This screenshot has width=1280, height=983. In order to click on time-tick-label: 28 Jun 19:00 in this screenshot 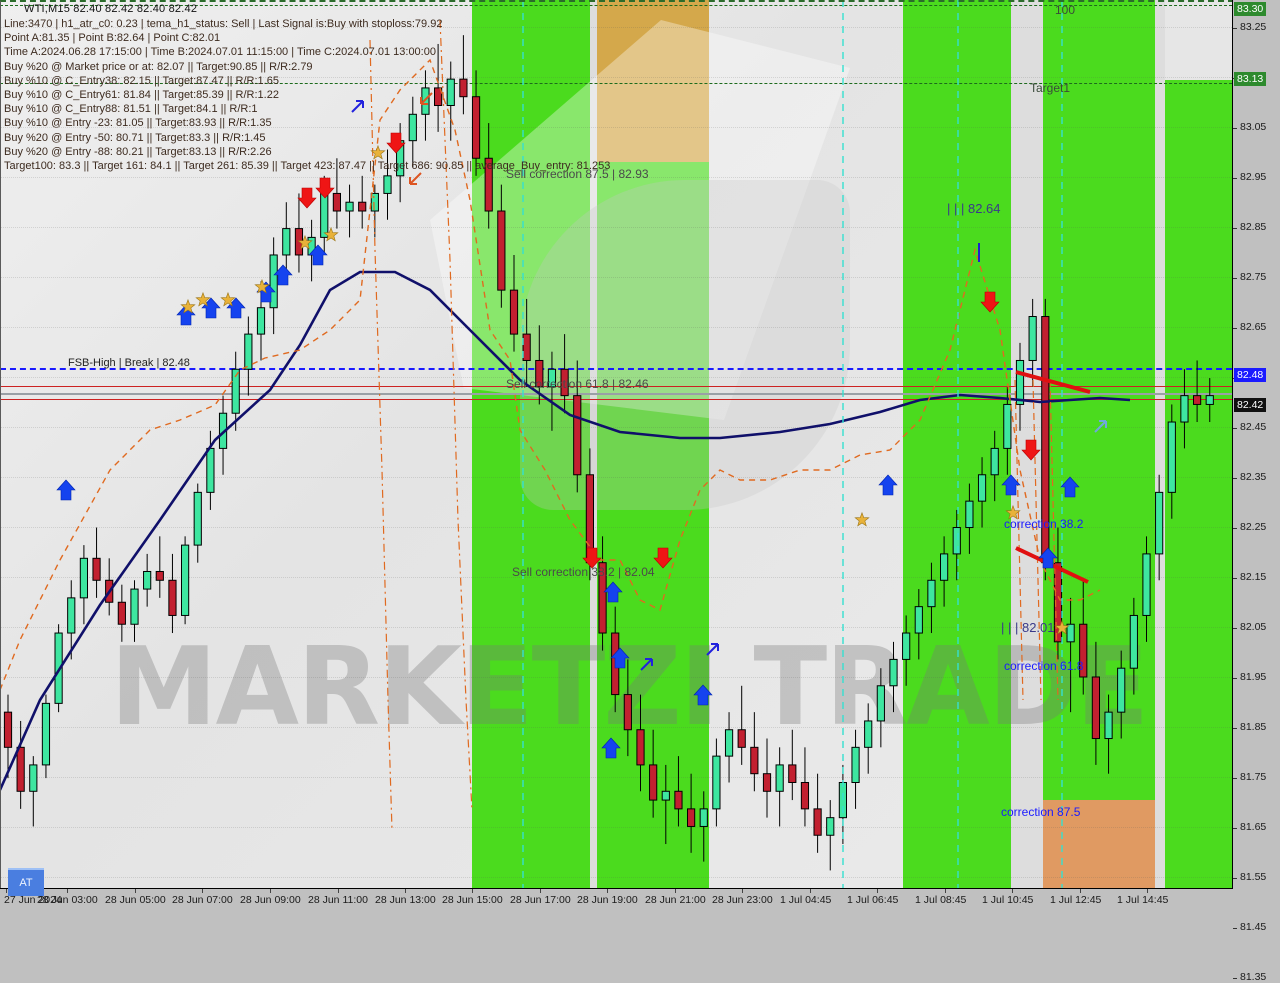, I will do `click(607, 900)`.